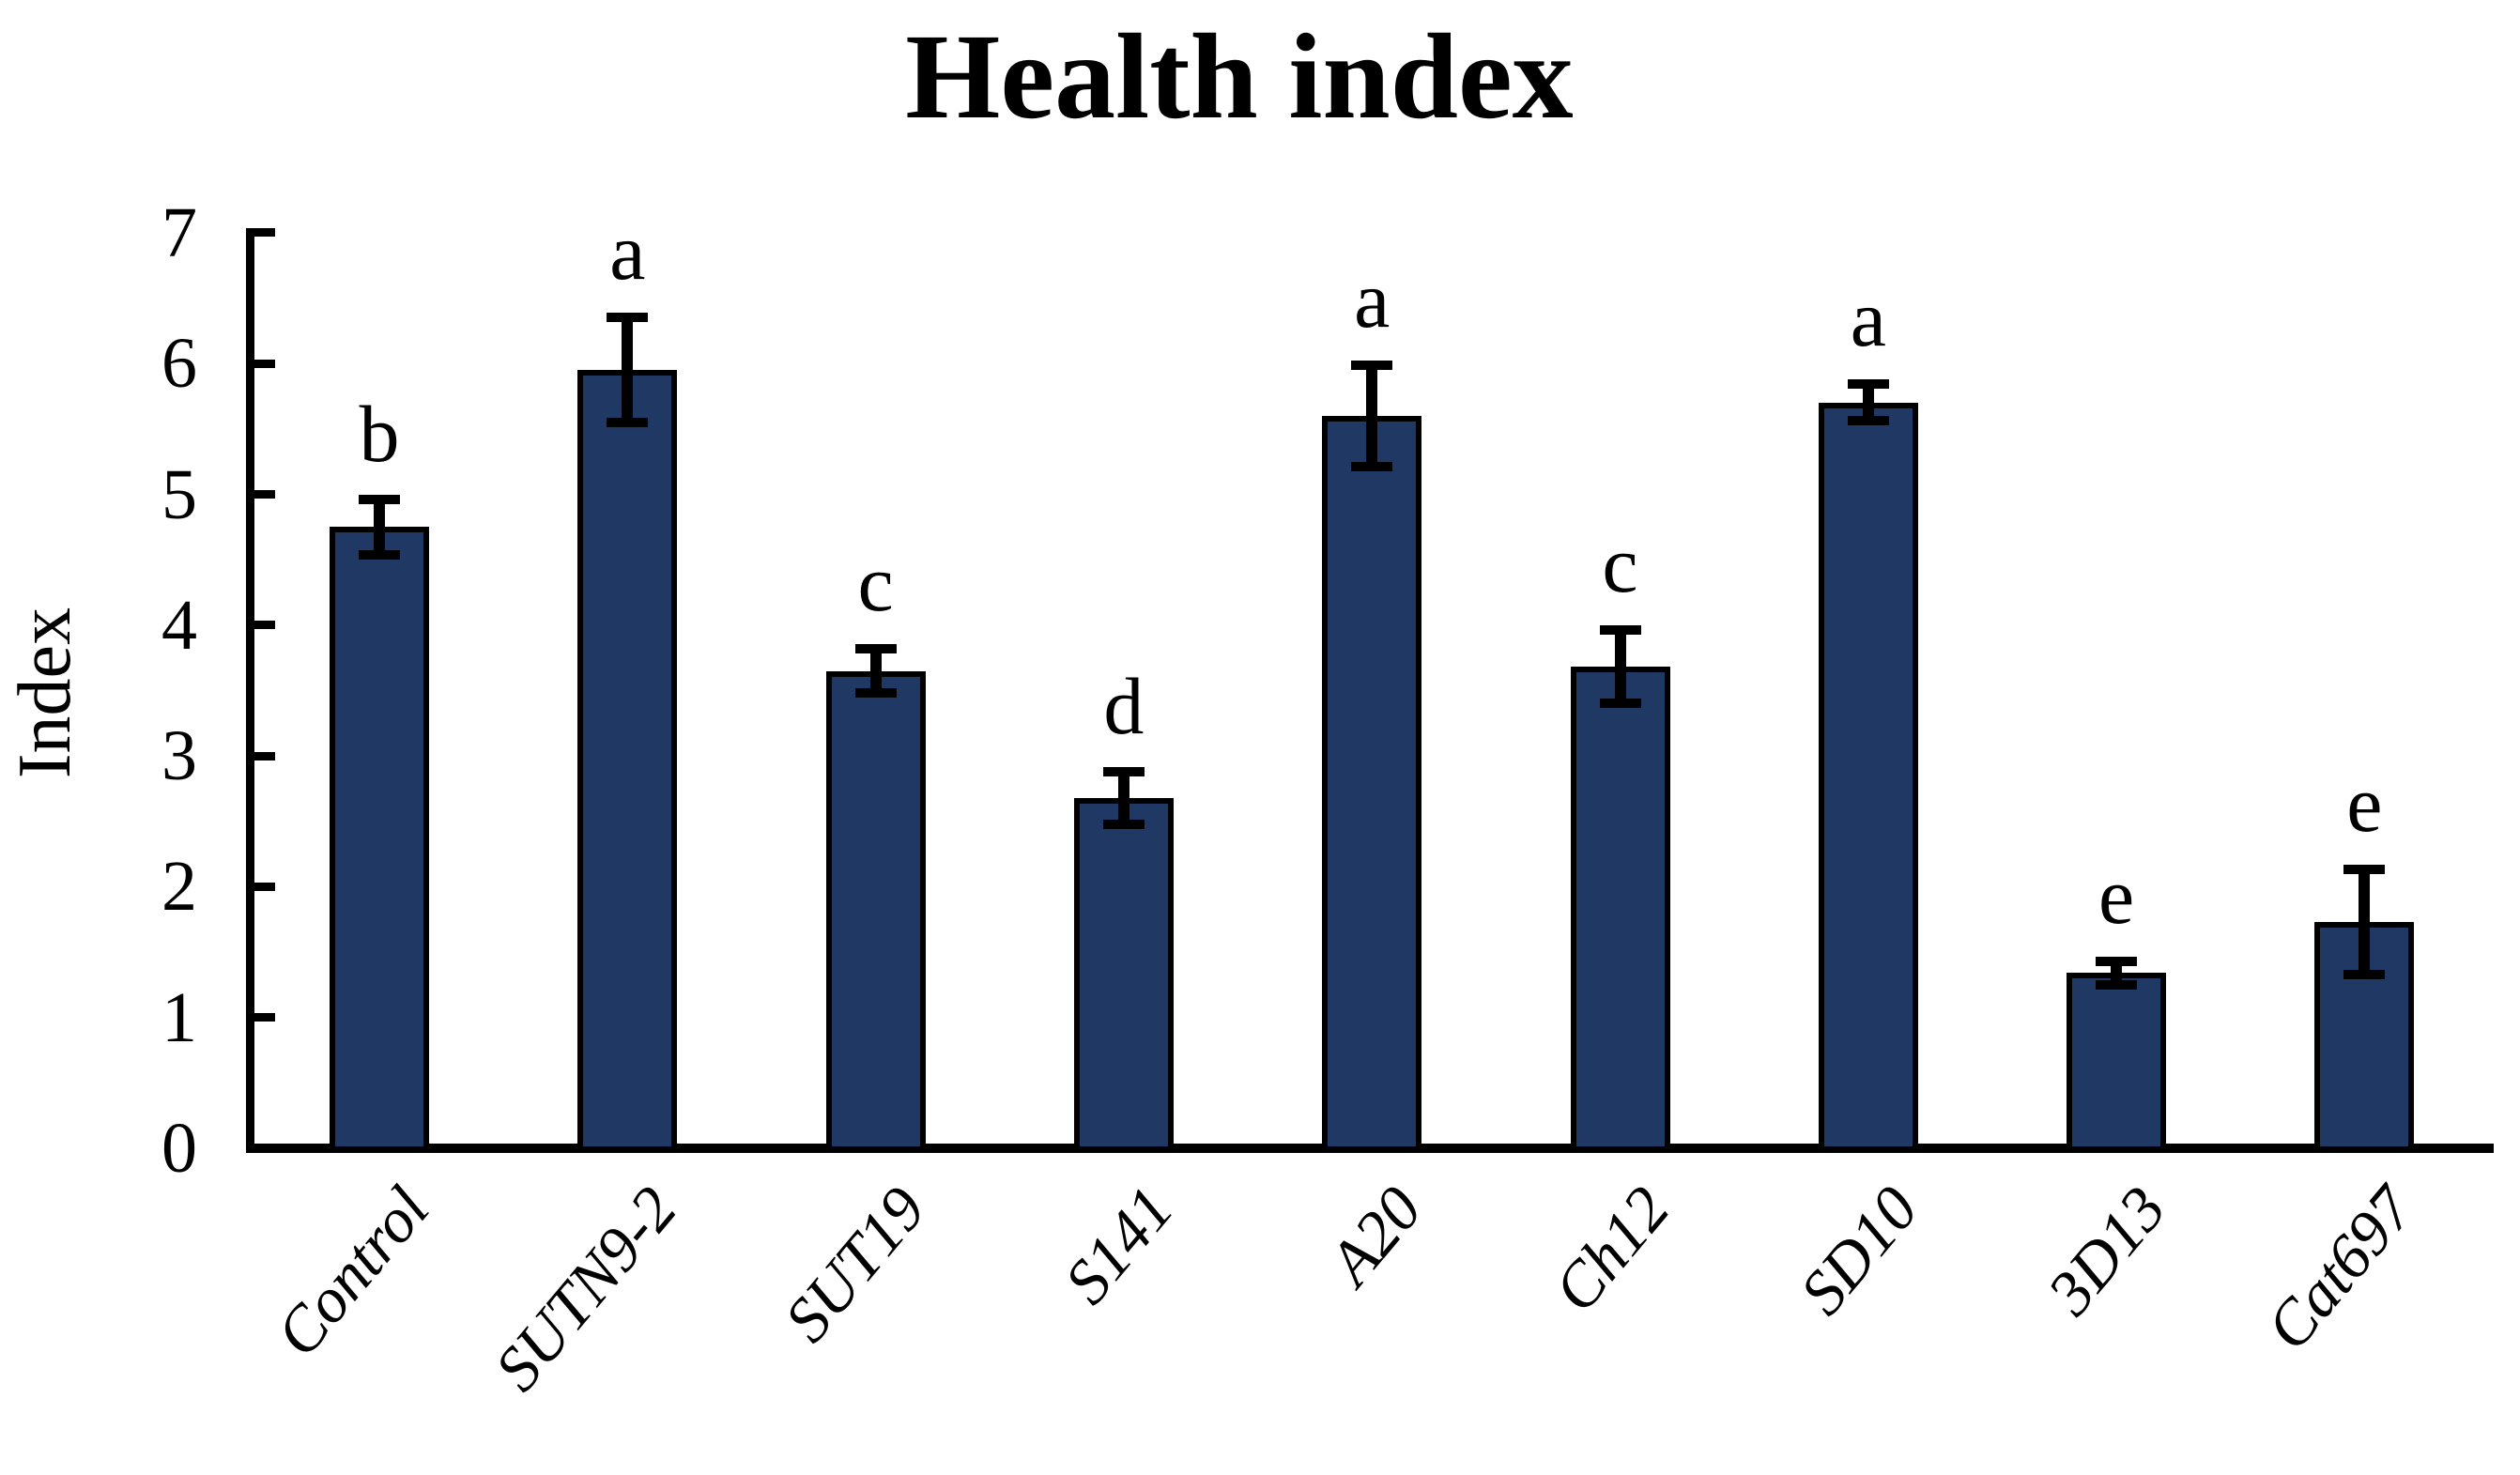  Describe the element at coordinates (1611, 1249) in the screenshot. I see `x-category-label-Ch12: Ch12` at that location.